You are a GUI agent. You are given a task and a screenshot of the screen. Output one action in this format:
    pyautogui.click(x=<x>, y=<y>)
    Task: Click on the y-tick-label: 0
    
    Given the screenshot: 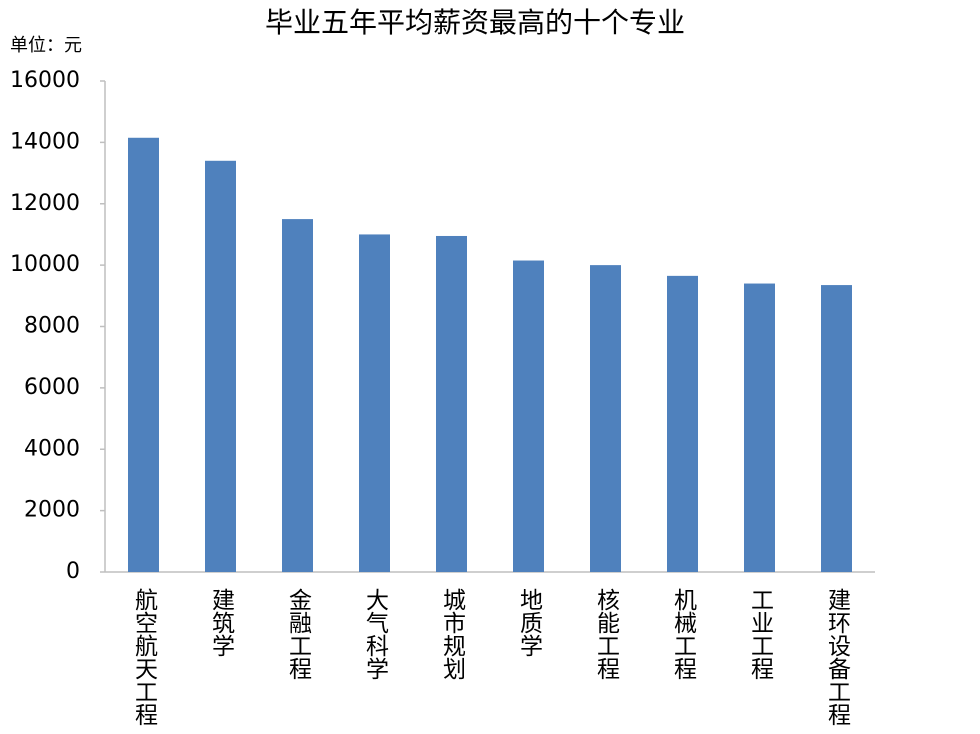 What is the action you would take?
    pyautogui.click(x=73, y=571)
    